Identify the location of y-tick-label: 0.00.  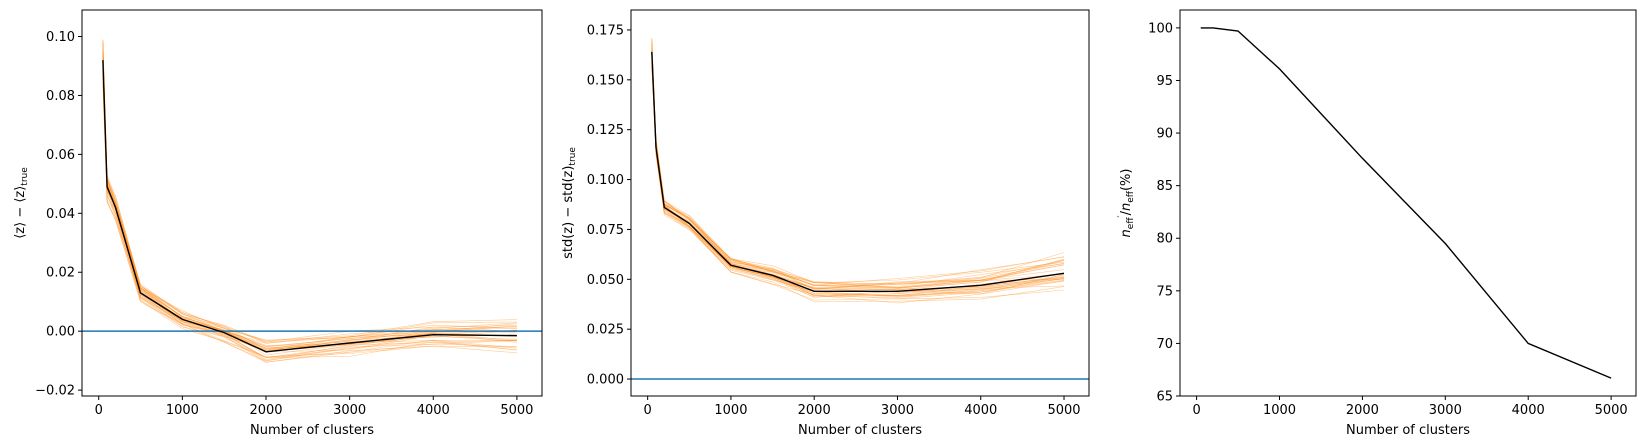
(60, 332).